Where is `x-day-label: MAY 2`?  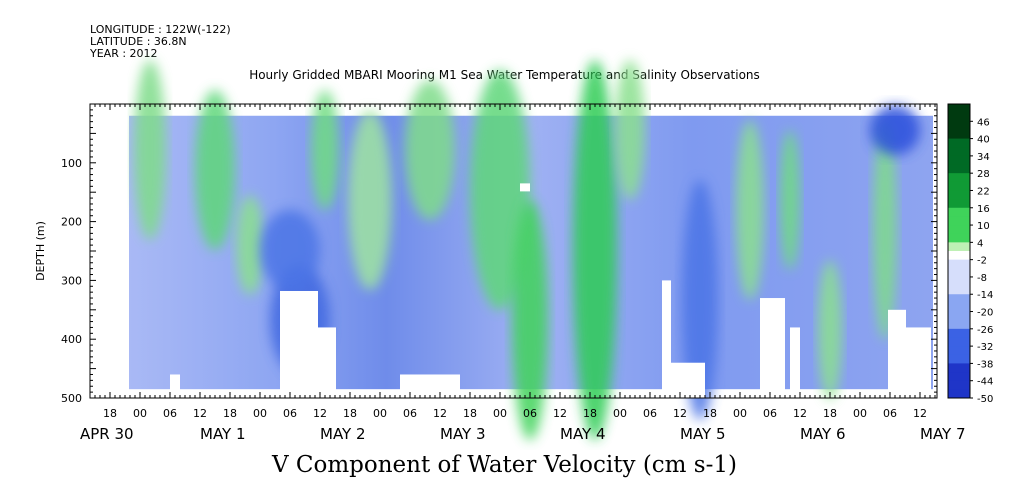 x-day-label: MAY 2 is located at coordinates (343, 434).